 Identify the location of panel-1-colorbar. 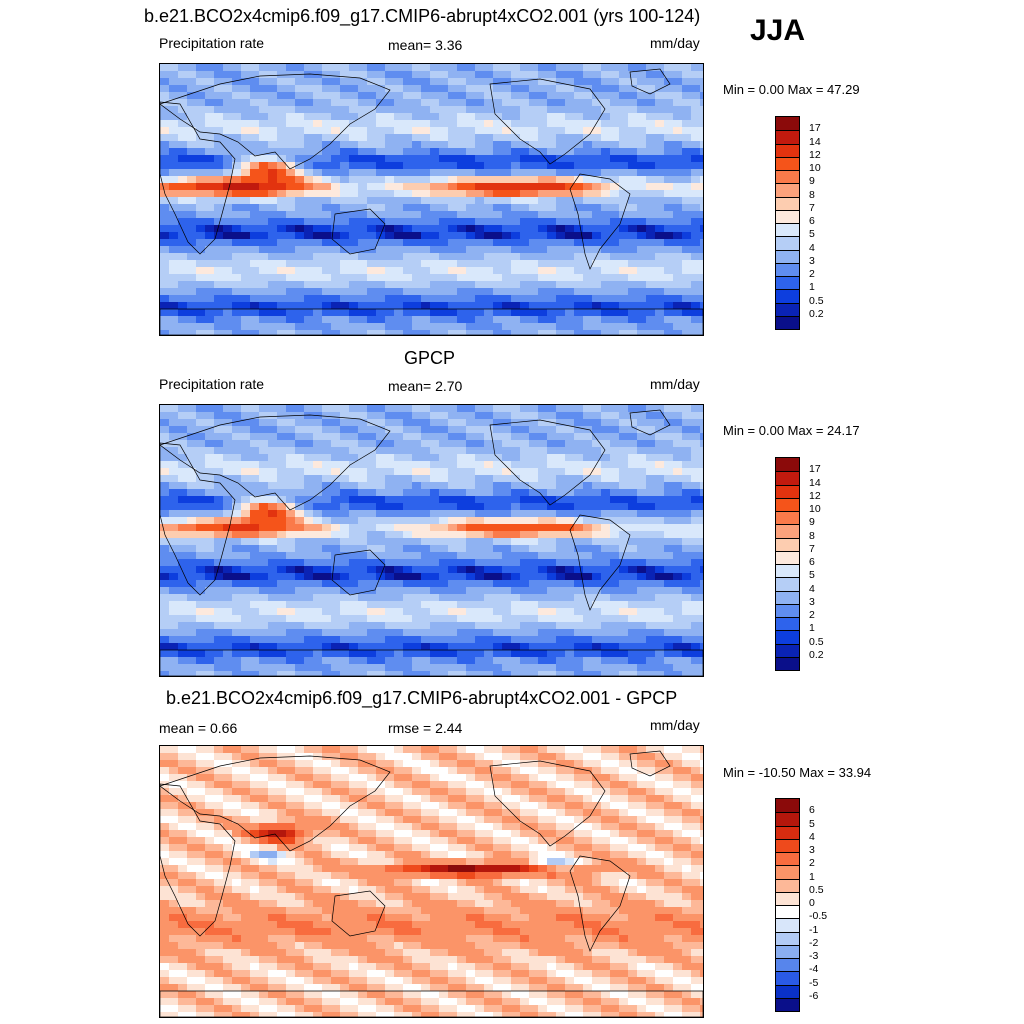
(787, 223).